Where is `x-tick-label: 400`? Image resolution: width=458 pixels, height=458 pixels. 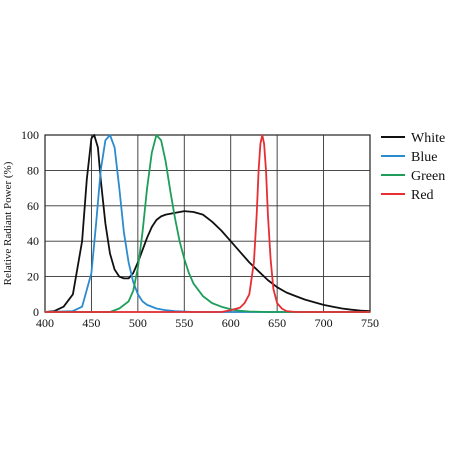
x-tick-label: 400 is located at coordinates (45, 323).